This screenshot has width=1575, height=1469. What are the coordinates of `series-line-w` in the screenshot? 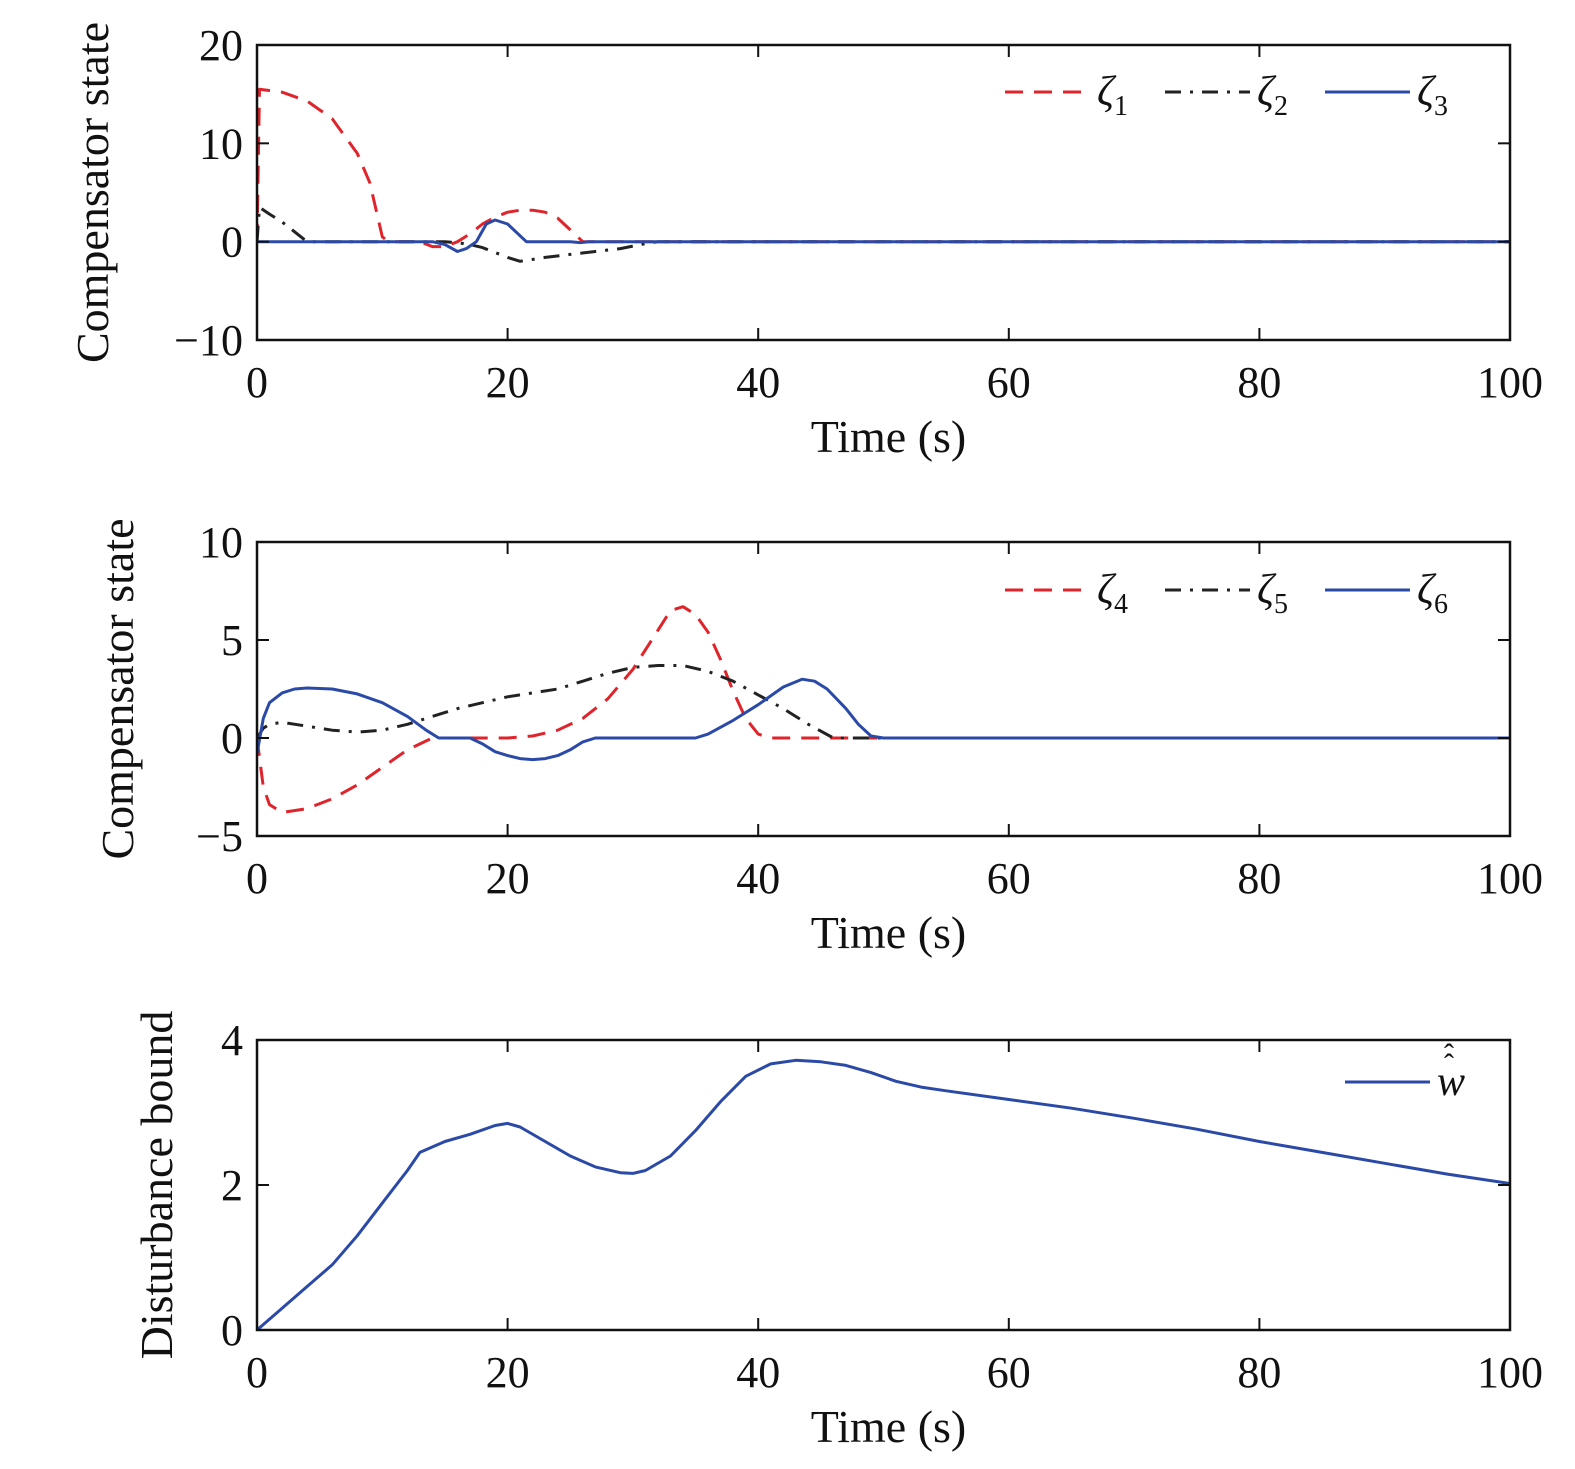 It's located at (883, 1194).